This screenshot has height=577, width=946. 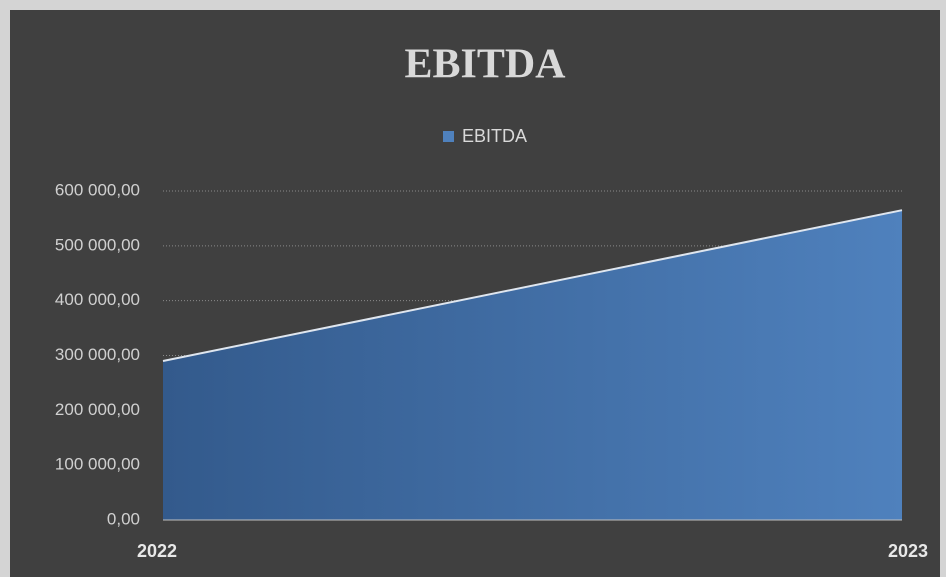 I want to click on y-tick-label: 200 000,00, so click(x=97, y=409).